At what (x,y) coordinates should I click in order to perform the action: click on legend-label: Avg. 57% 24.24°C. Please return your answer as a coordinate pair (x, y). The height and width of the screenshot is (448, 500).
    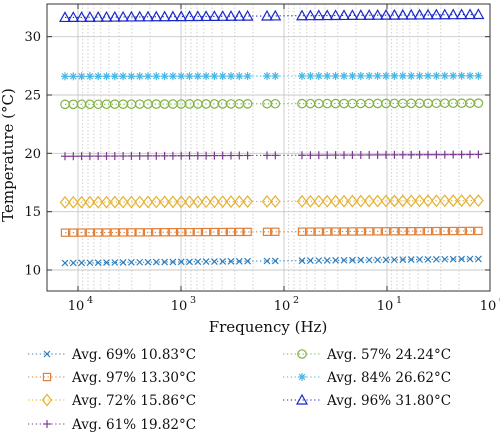
    Looking at the image, I should click on (388, 355).